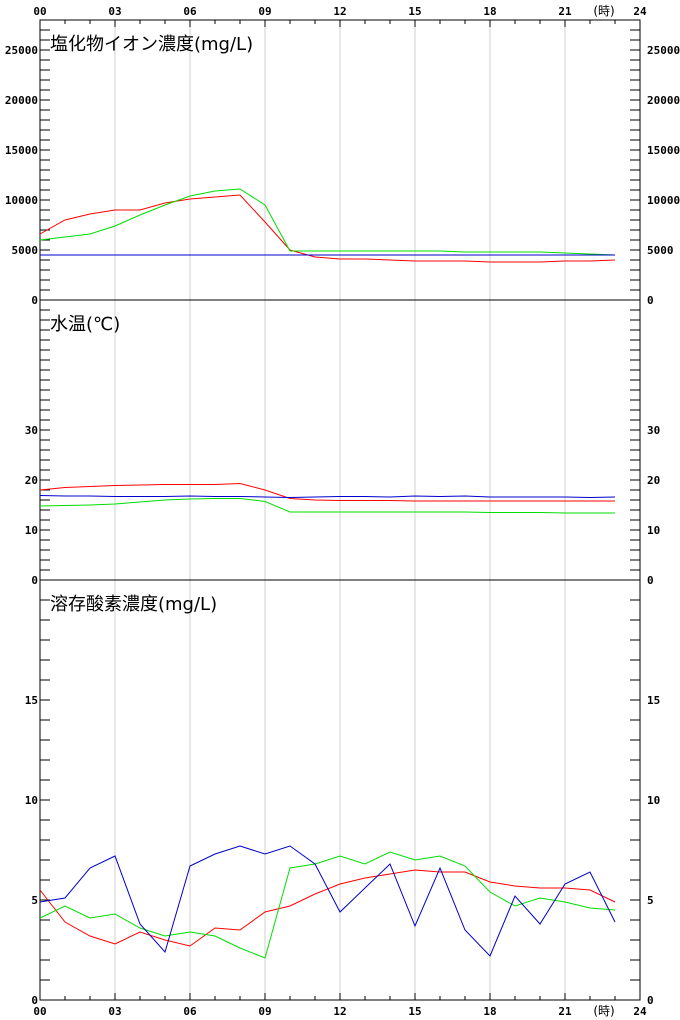 The width and height of the screenshot is (680, 1020). Describe the element at coordinates (85, 324) in the screenshot. I see `panel-title: 水温(℃)` at that location.